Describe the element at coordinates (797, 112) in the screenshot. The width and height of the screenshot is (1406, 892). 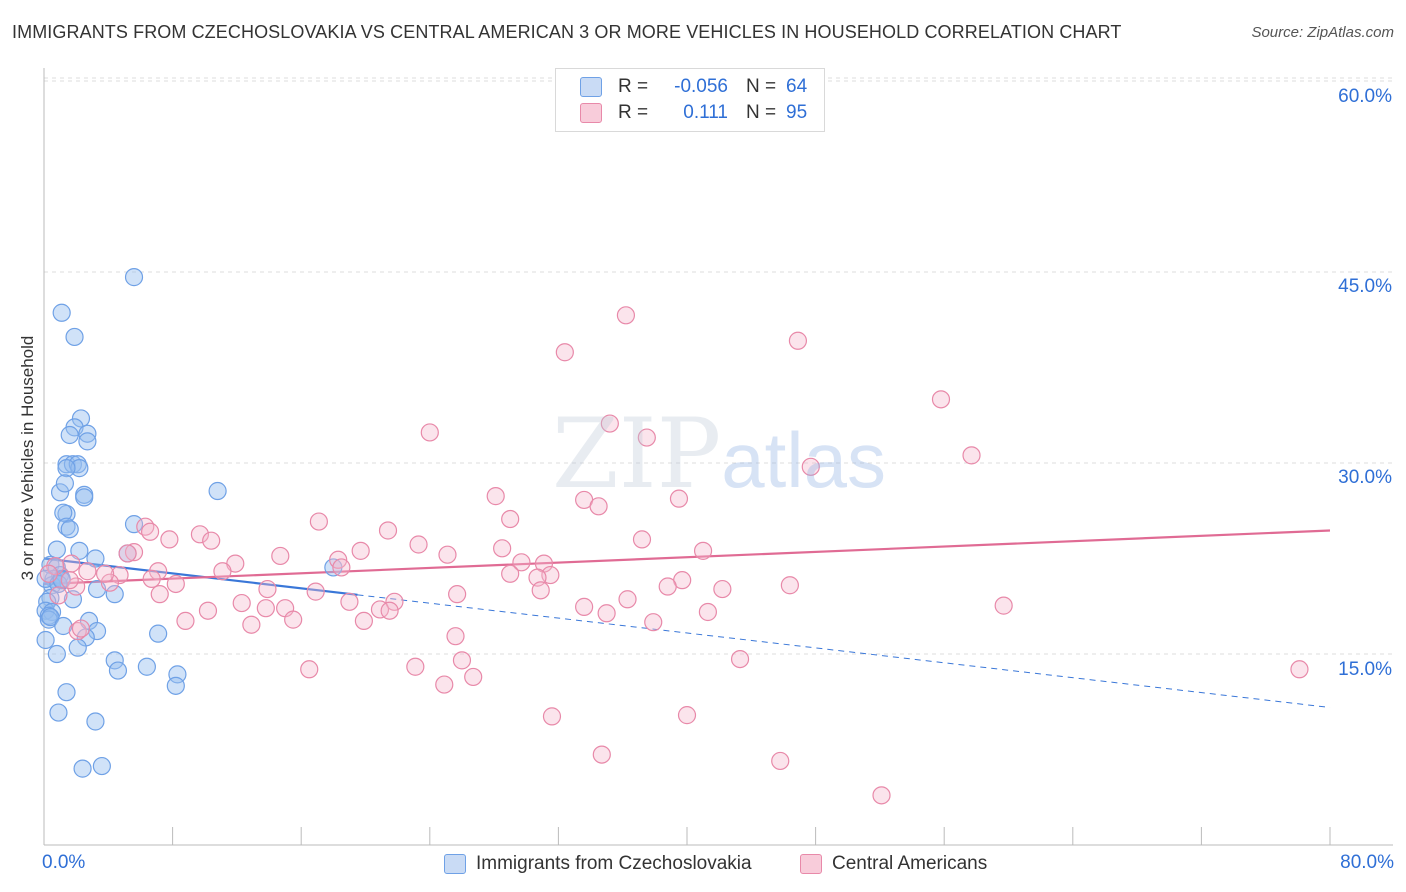
I see `legend-n-value: 95` at that location.